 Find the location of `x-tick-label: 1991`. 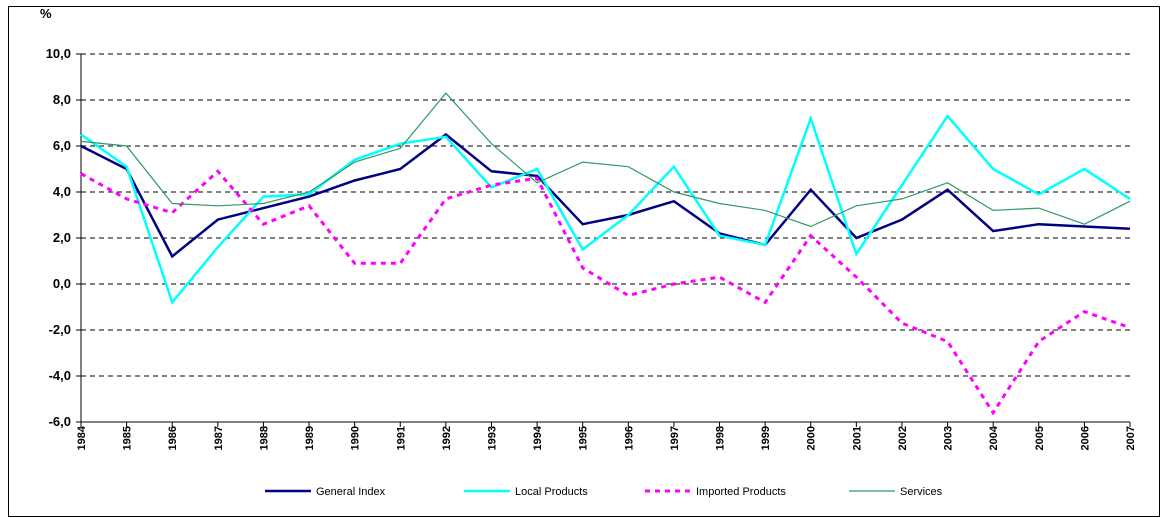

x-tick-label: 1991 is located at coordinates (401, 438).